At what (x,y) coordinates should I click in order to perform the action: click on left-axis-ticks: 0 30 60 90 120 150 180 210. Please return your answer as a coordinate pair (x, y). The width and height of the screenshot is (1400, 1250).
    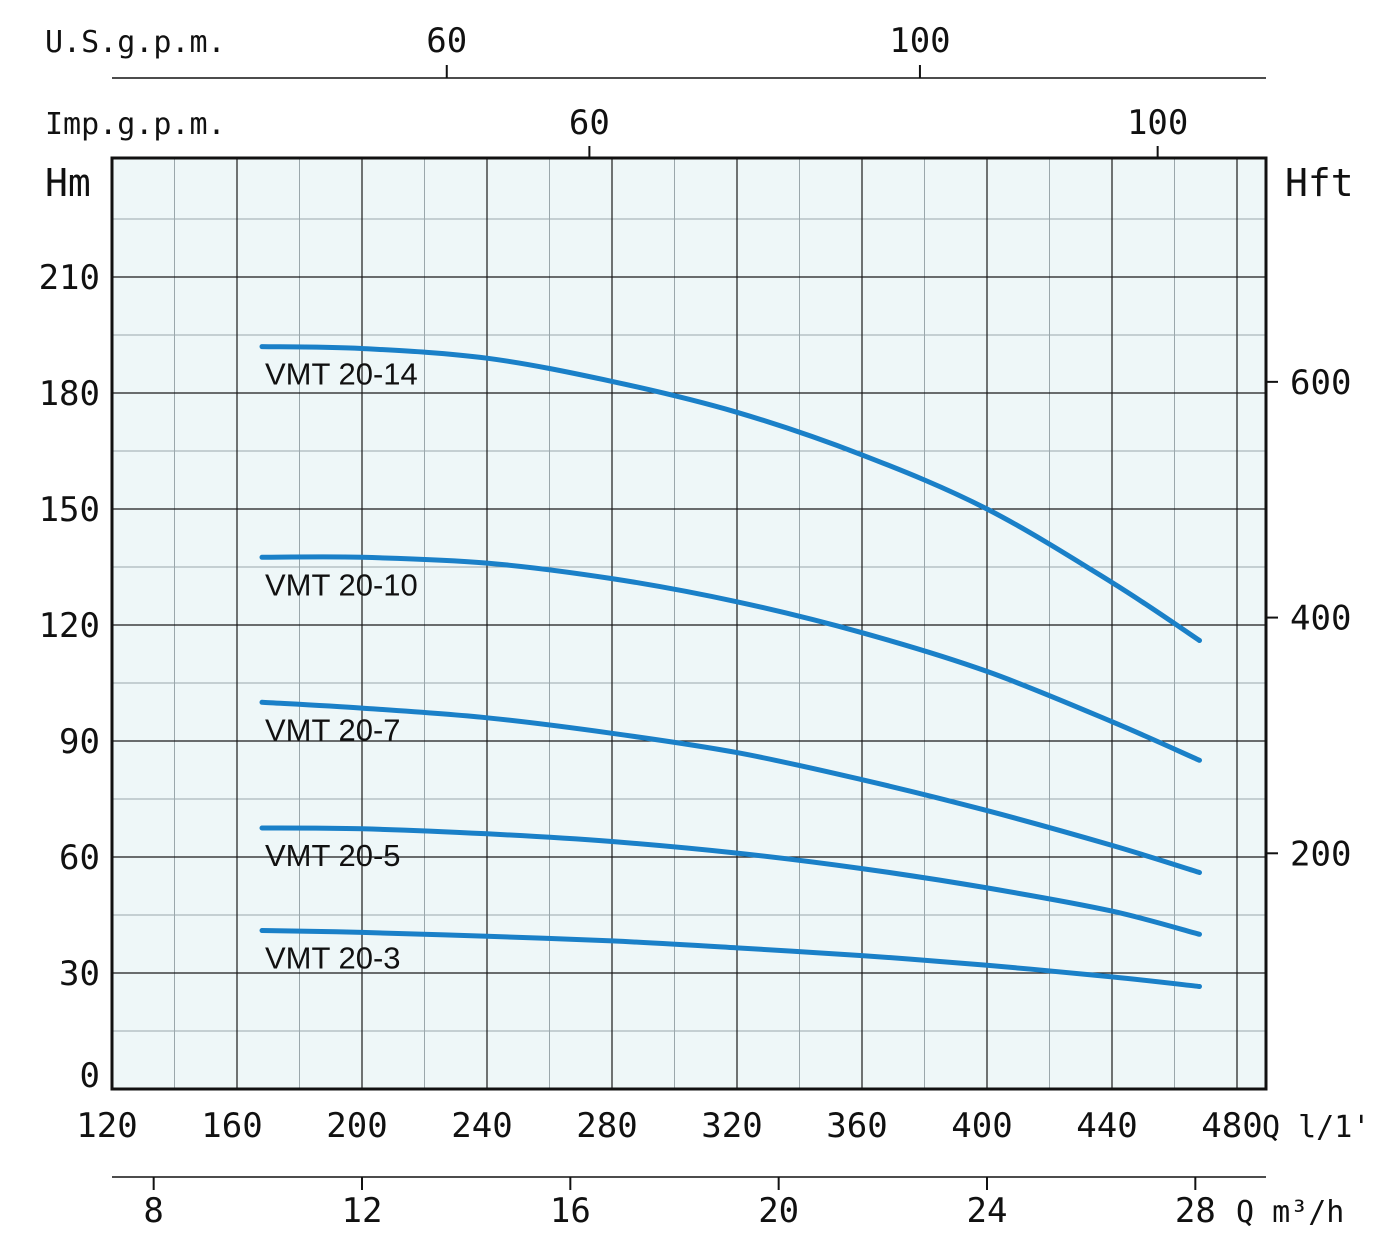
    Looking at the image, I should click on (69, 677).